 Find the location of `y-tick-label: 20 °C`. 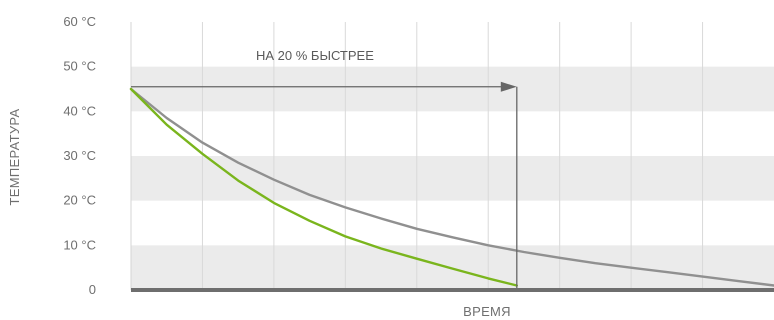

y-tick-label: 20 °C is located at coordinates (79, 200).